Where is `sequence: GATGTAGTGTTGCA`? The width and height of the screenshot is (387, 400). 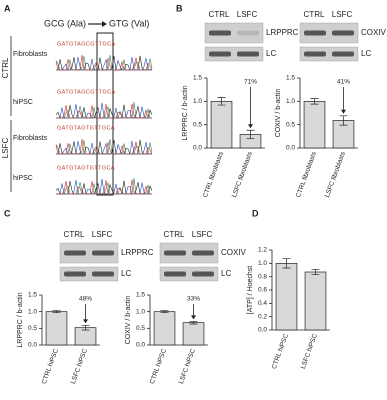 sequence: GATGTAGTGTTGCA is located at coordinates (86, 168).